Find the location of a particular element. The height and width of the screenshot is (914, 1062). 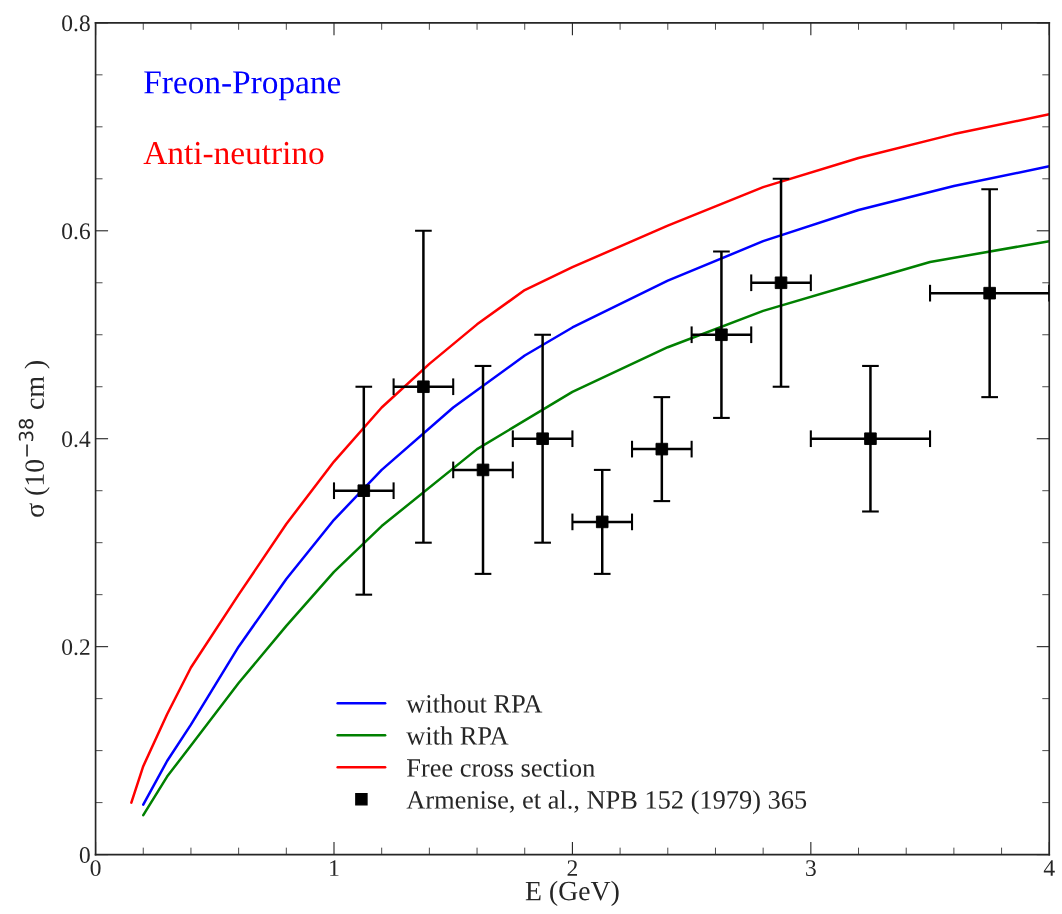

annotation: Anti-neutrino is located at coordinates (233, 153).